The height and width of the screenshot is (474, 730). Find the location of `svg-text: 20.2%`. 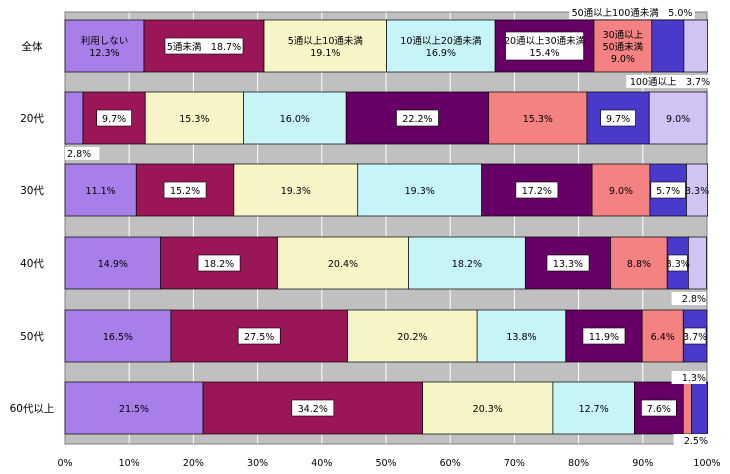

svg-text: 20.2% is located at coordinates (412, 337).